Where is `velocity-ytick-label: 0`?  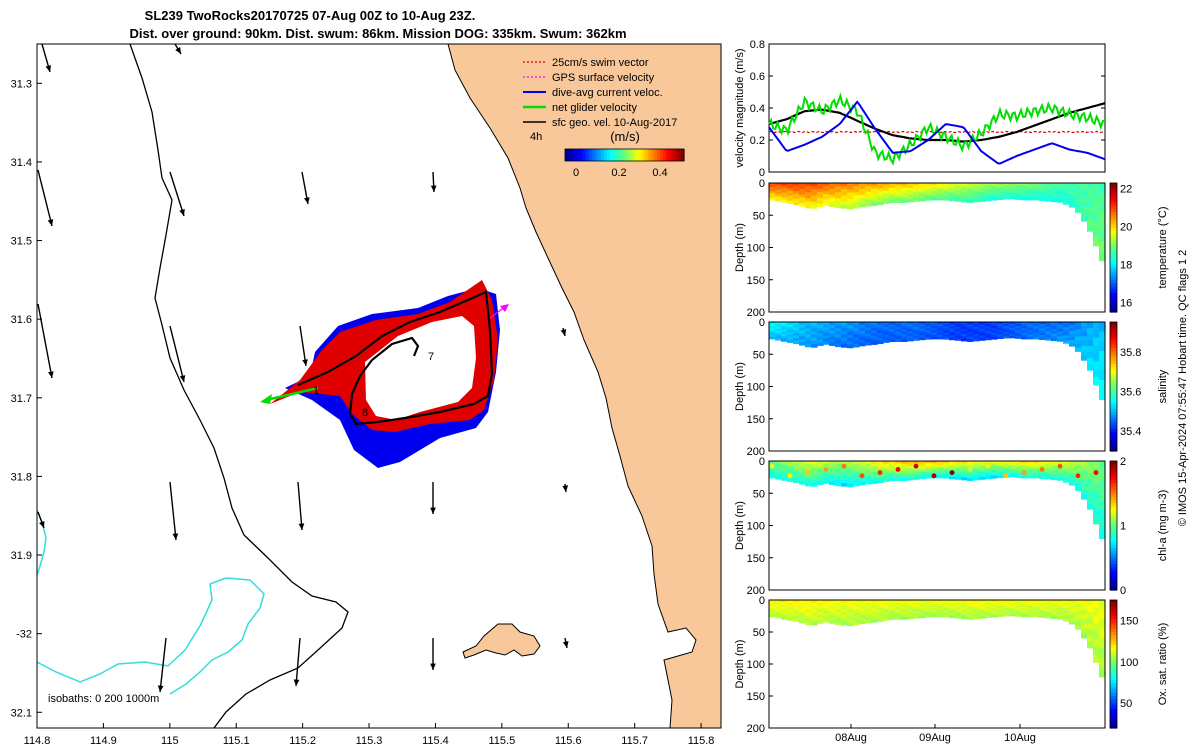 velocity-ytick-label: 0 is located at coordinates (762, 173).